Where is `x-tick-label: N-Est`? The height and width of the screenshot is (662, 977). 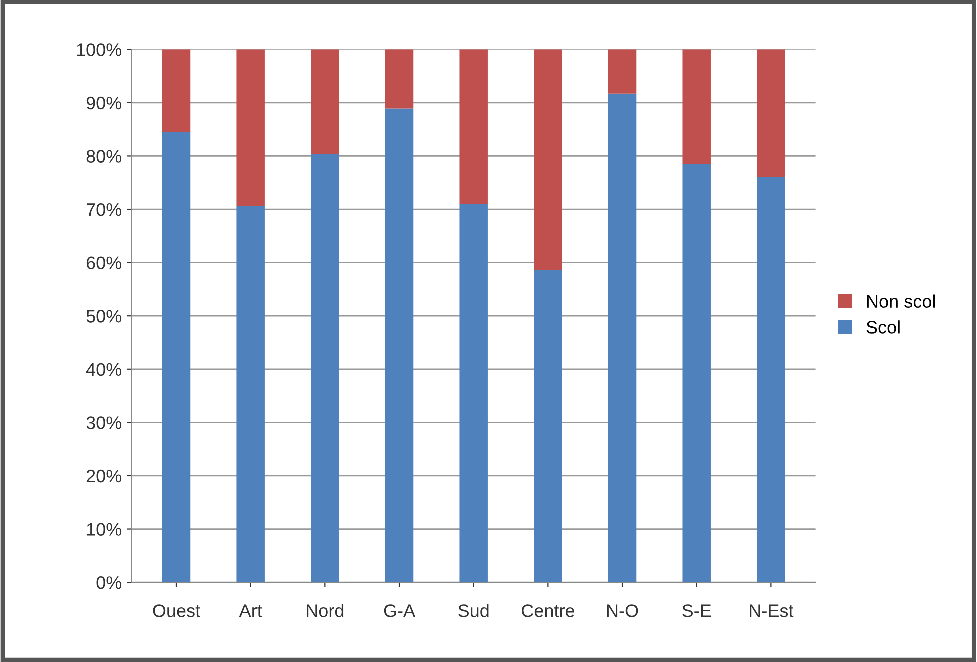 x-tick-label: N-Est is located at coordinates (772, 611).